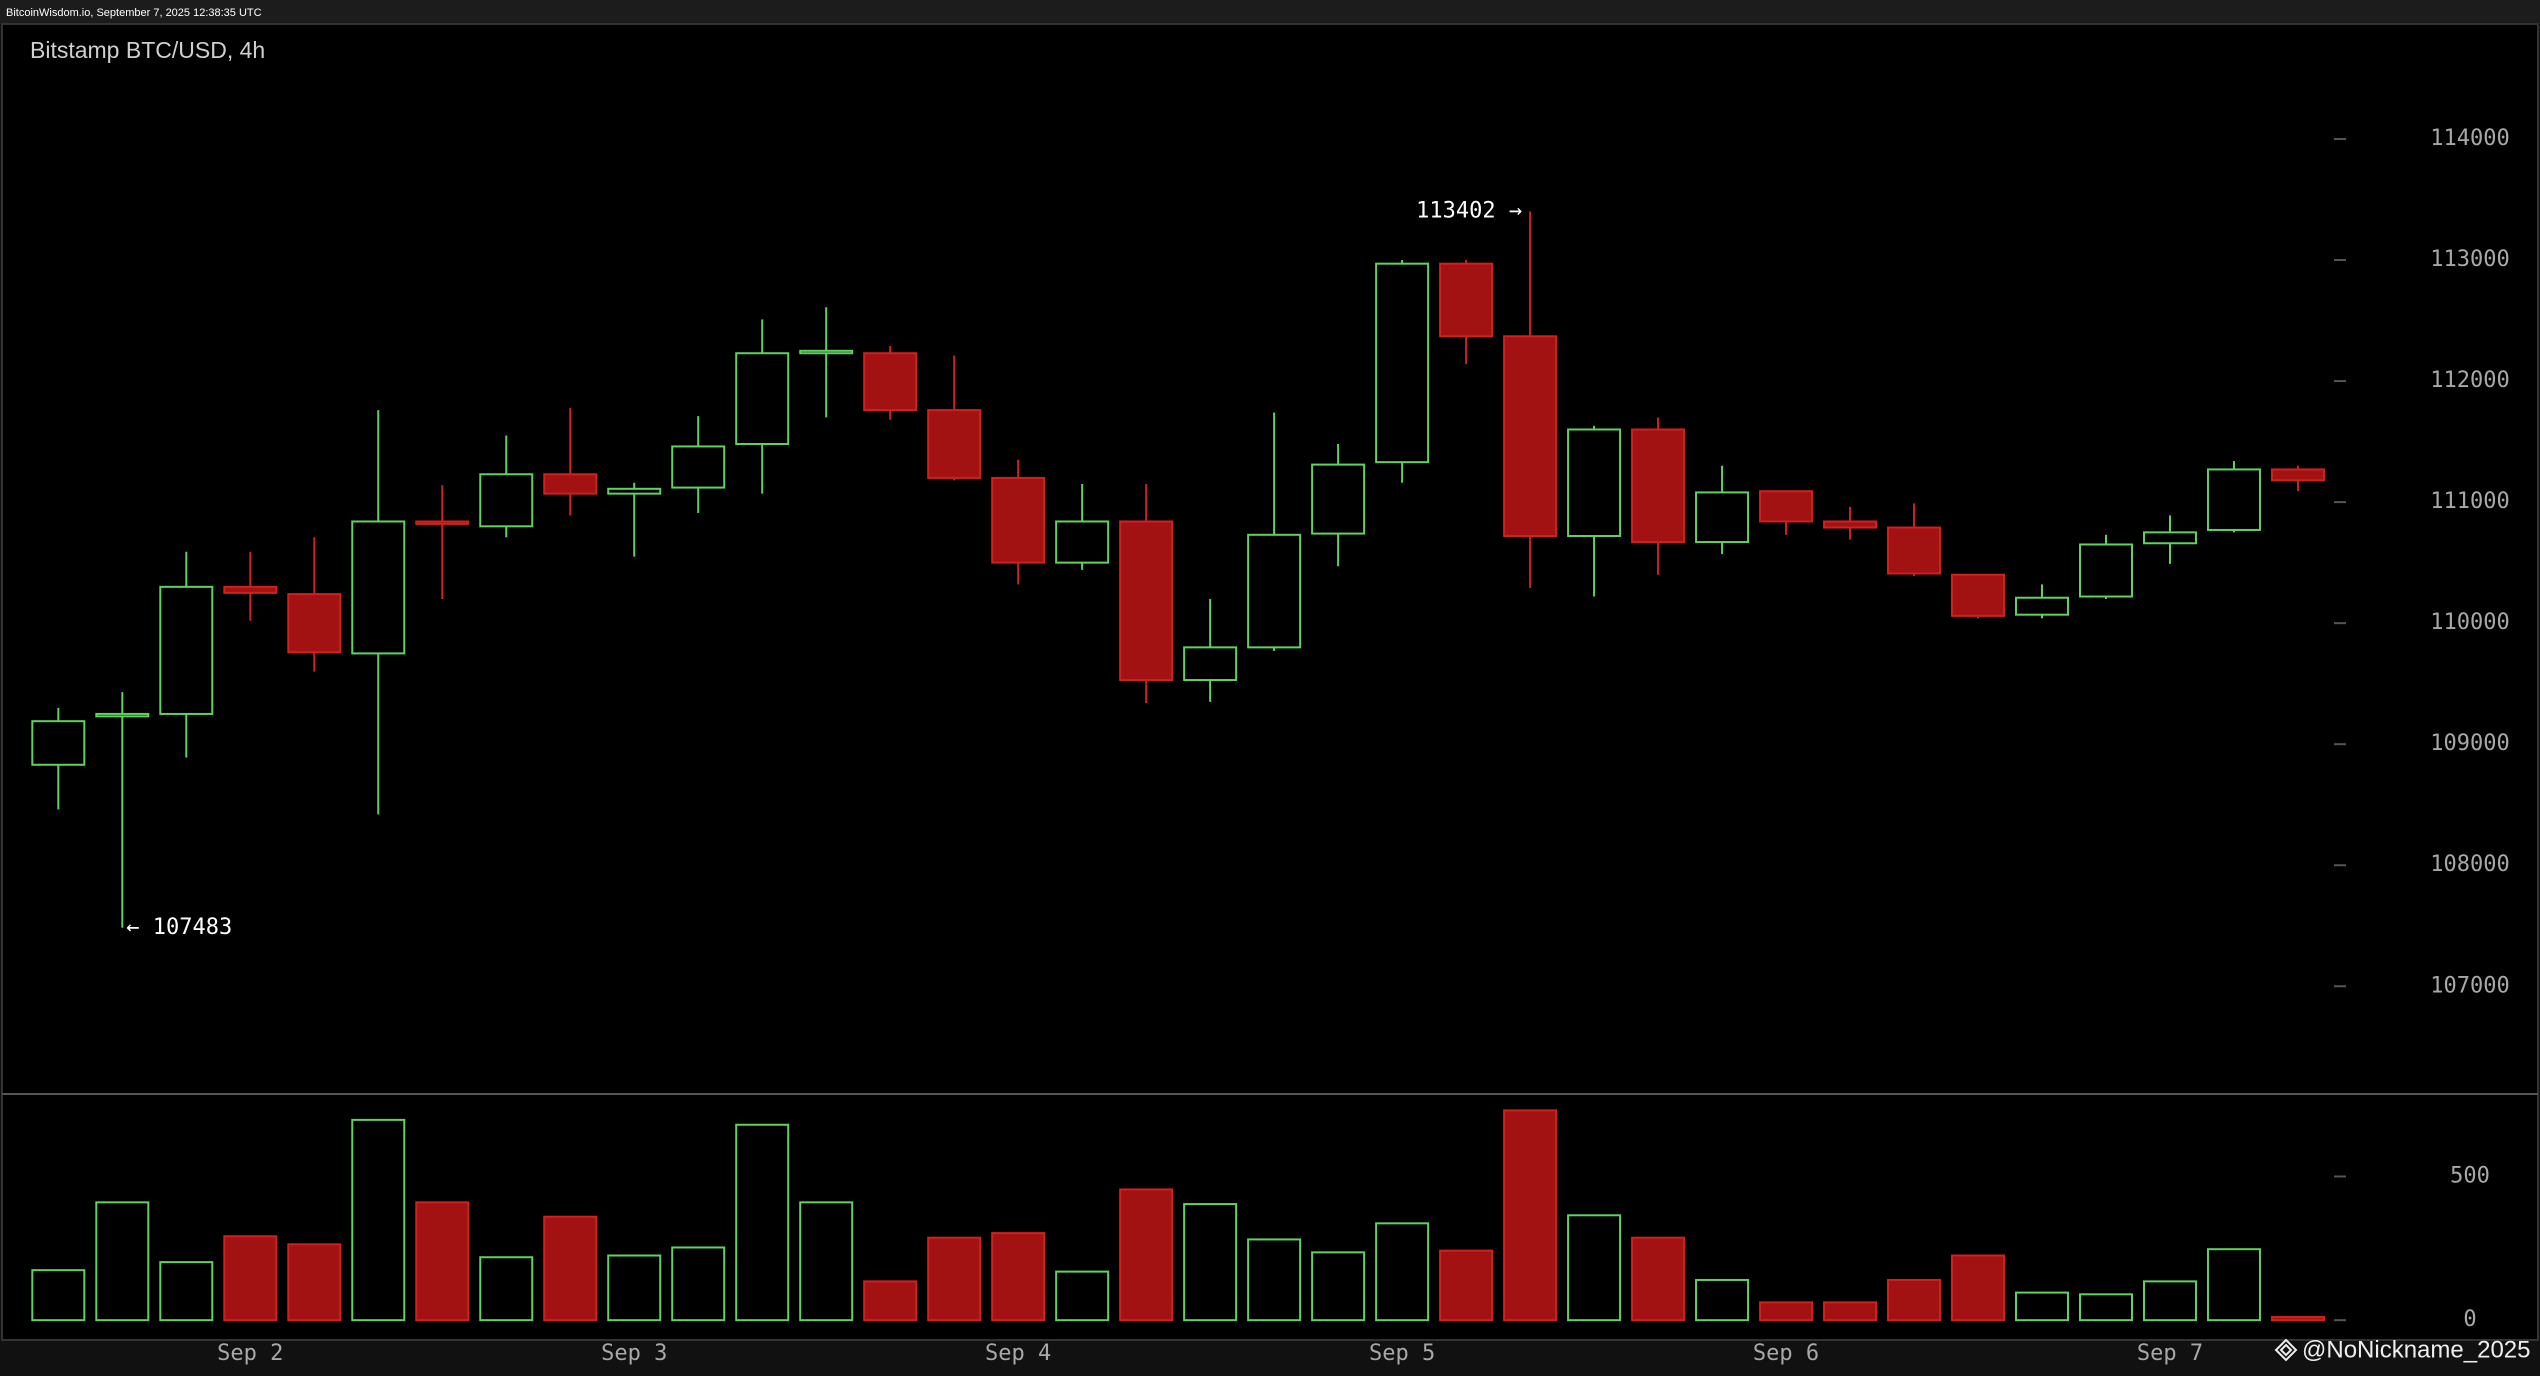 This screenshot has height=1376, width=2540. I want to click on watermark: @NoNickname_2025, so click(2402, 1349).